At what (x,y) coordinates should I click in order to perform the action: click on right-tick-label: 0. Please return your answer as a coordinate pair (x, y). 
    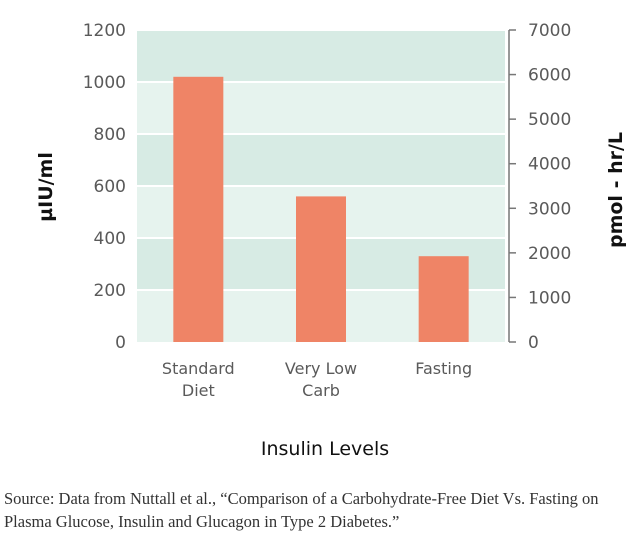
    Looking at the image, I should click on (533, 343).